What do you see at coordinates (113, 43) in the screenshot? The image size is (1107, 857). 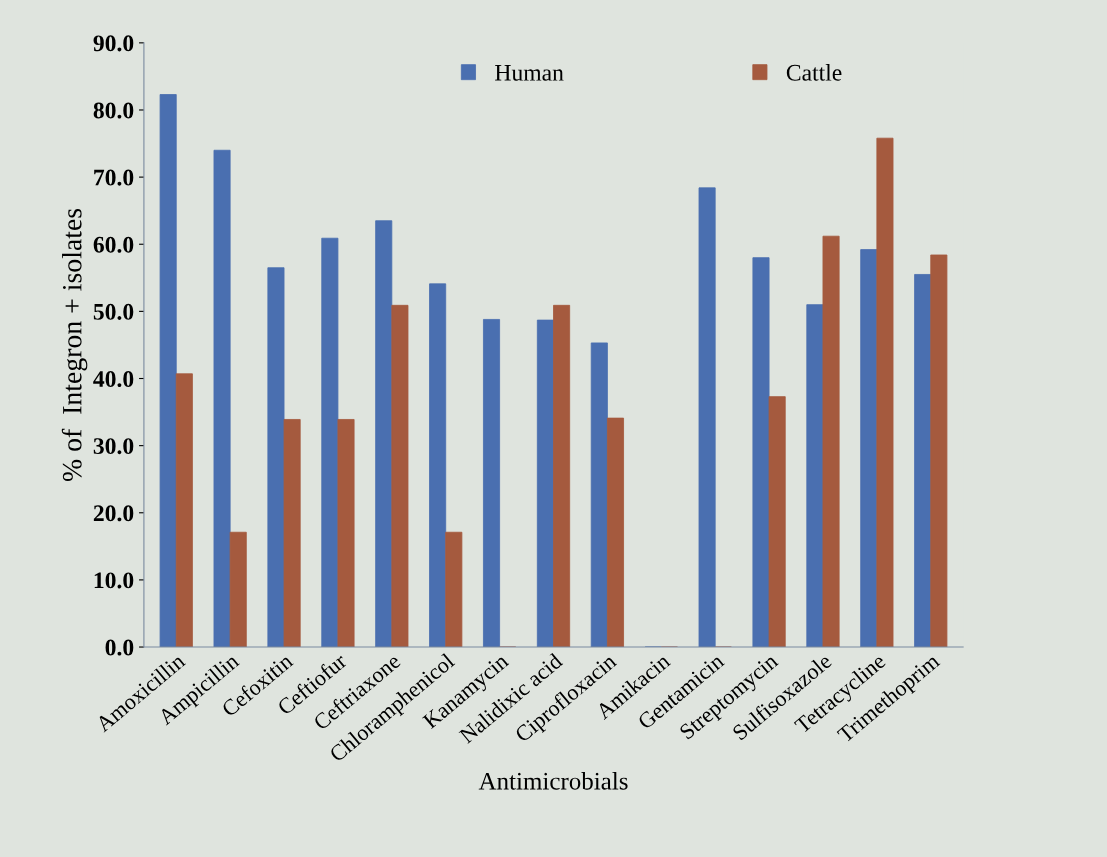 I see `y-tick-label: 90.0` at bounding box center [113, 43].